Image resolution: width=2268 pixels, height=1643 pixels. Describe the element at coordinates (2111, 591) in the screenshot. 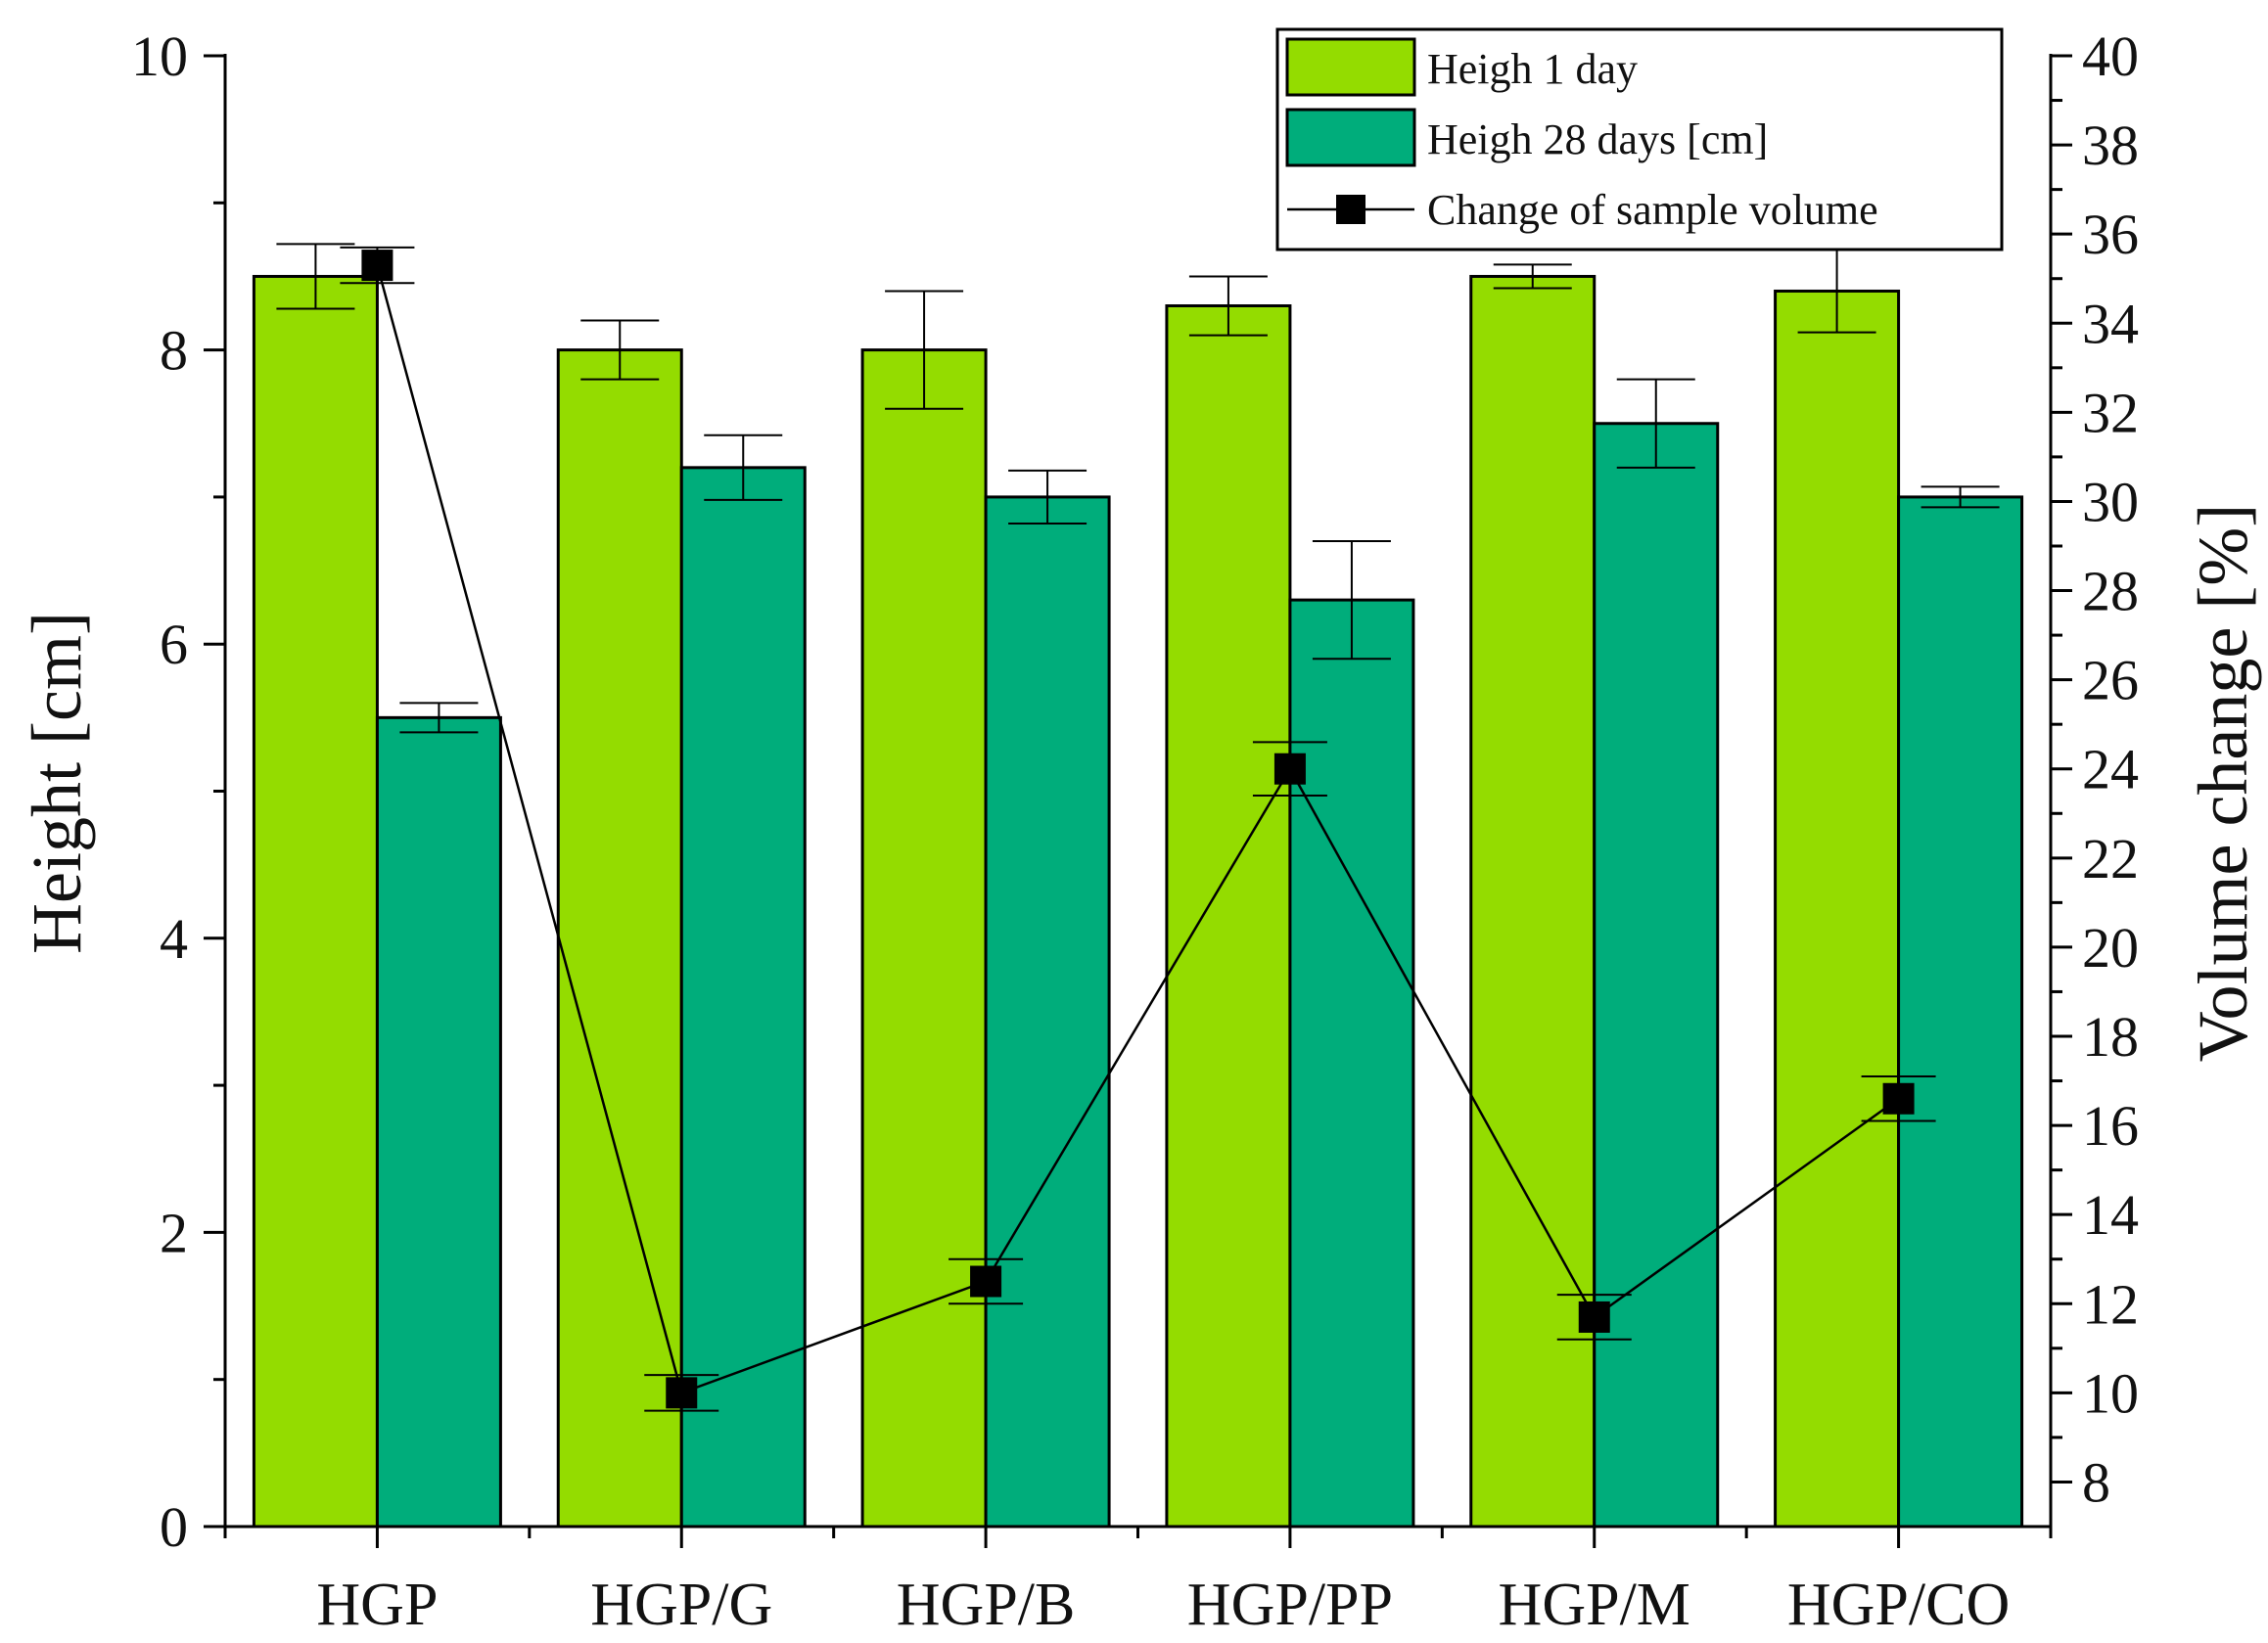

I see `y2-tick-label: 28` at that location.